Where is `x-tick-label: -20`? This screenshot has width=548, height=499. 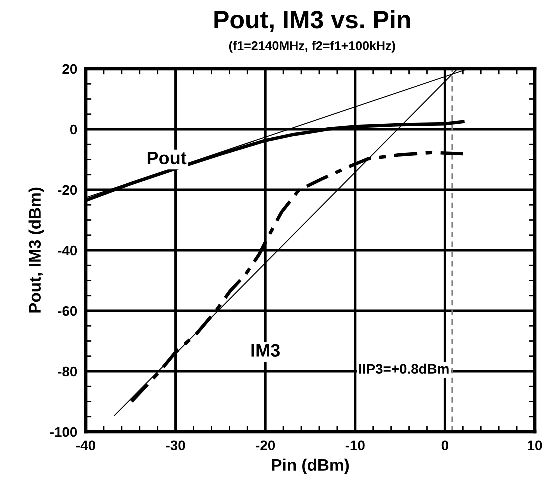
x-tick-label: -20 is located at coordinates (266, 445).